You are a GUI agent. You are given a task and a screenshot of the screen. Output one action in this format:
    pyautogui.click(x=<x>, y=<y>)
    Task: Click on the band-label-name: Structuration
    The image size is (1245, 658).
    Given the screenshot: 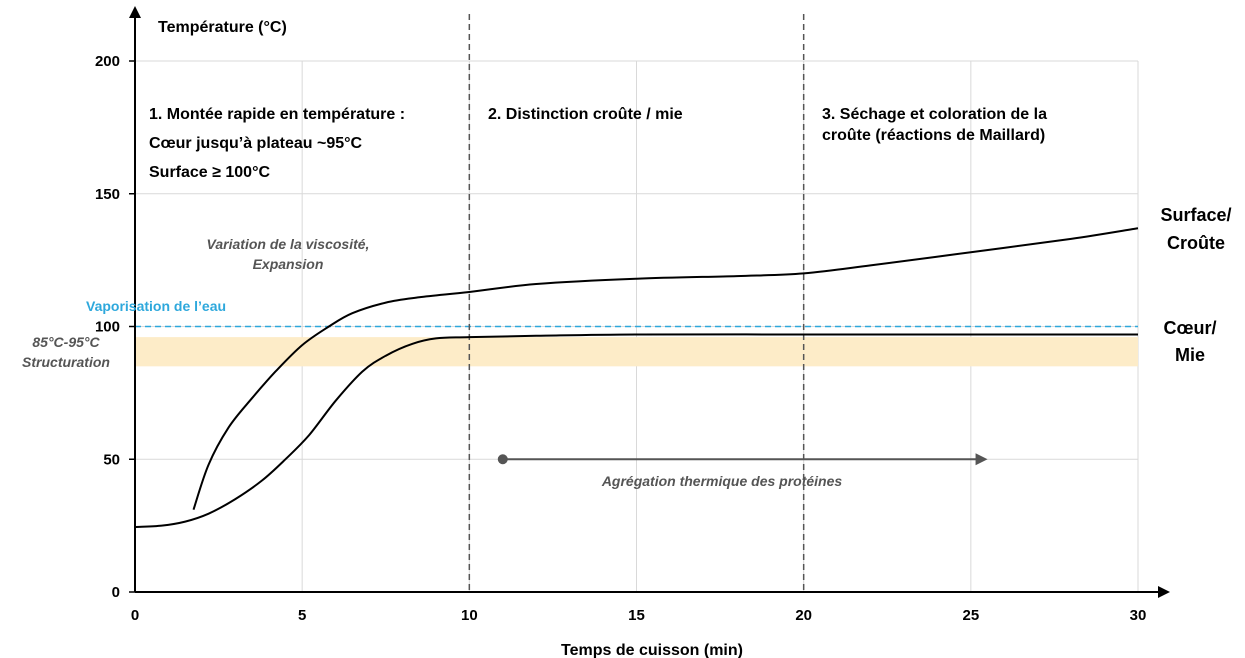 What is the action you would take?
    pyautogui.click(x=66, y=362)
    